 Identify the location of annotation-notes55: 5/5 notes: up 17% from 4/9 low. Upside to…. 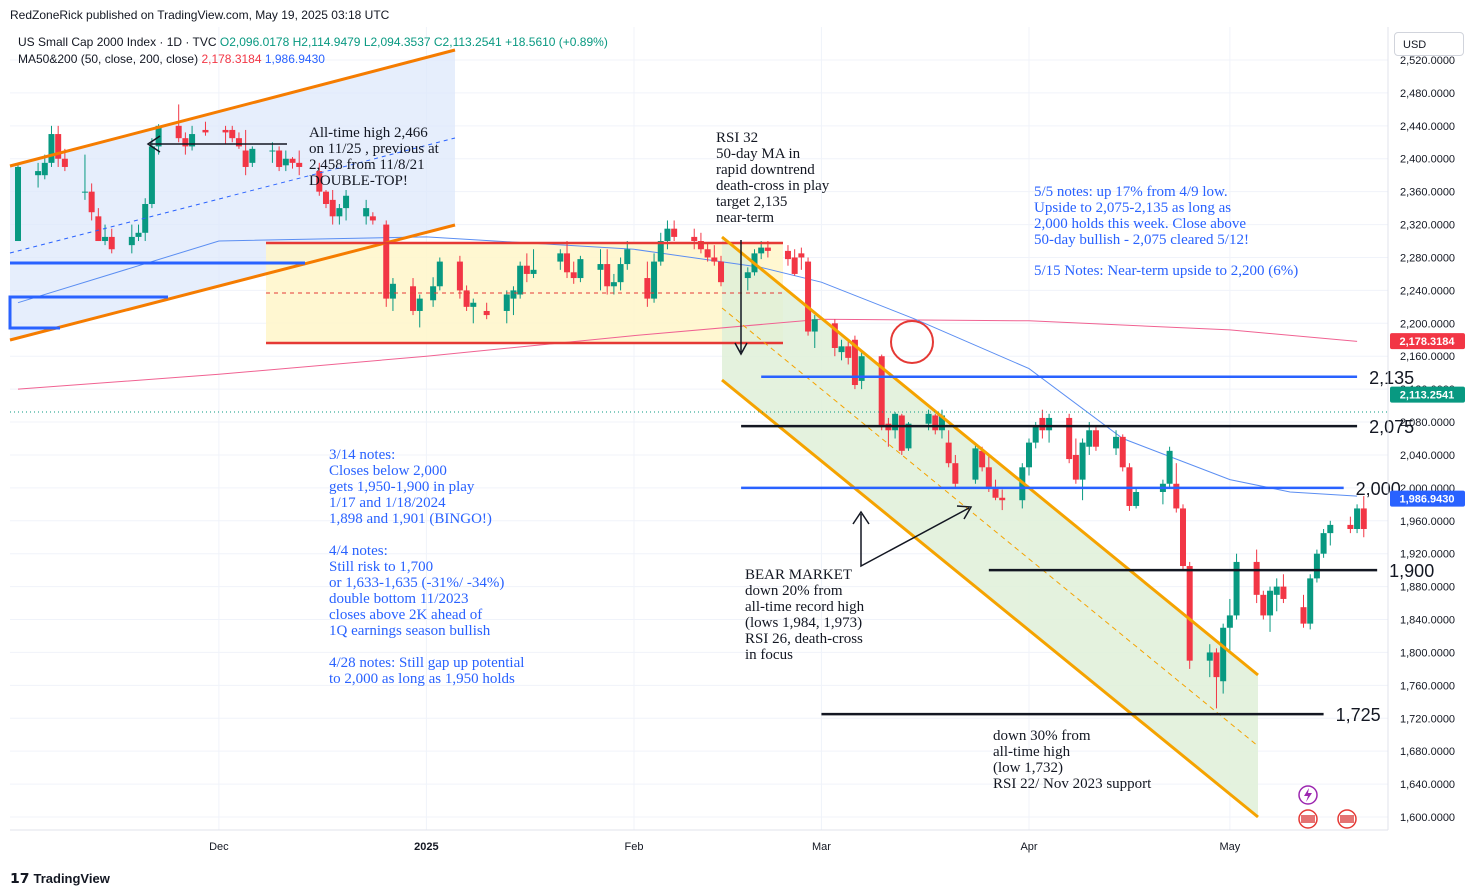
(1141, 216).